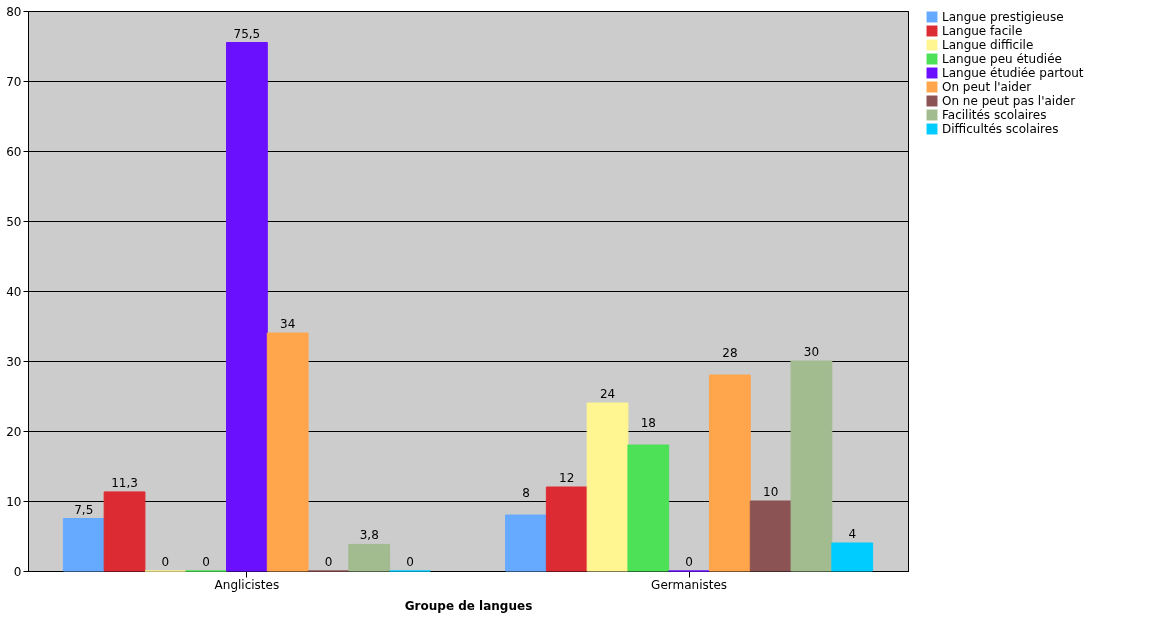 The image size is (1154, 639). What do you see at coordinates (730, 353) in the screenshot?
I see `data-label: 28` at bounding box center [730, 353].